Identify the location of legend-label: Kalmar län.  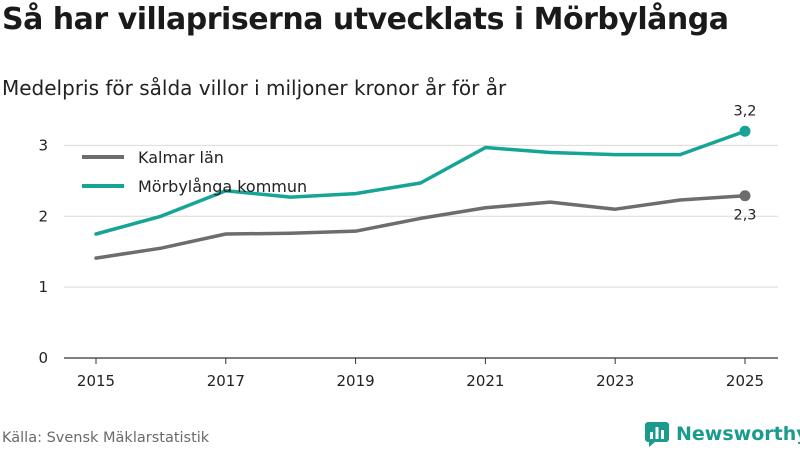
(181, 157).